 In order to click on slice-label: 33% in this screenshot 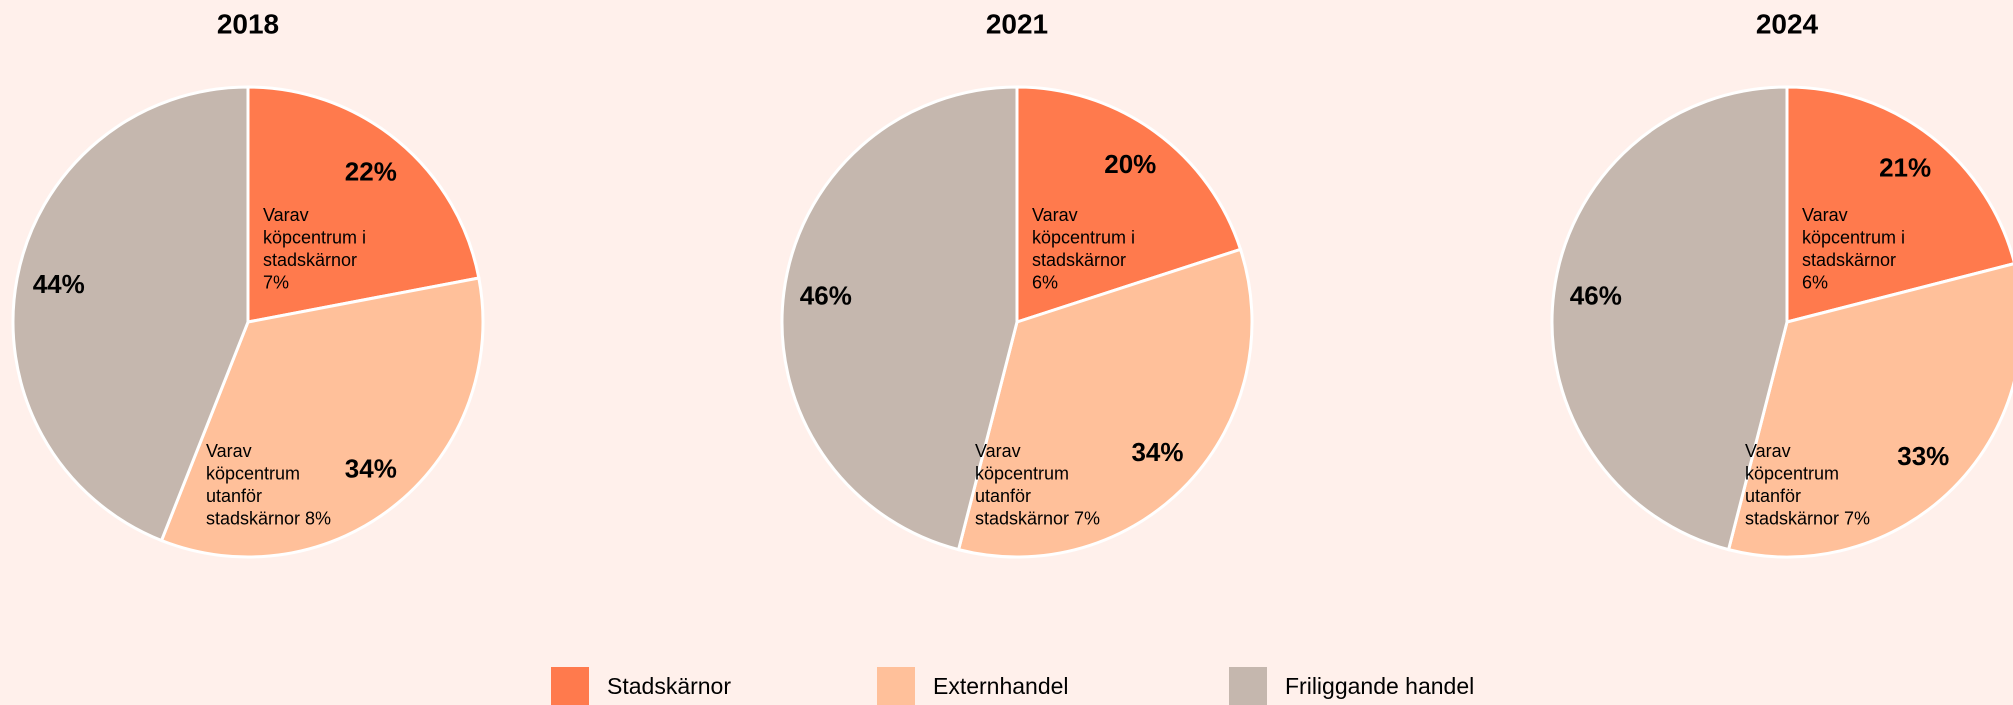, I will do `click(1923, 456)`.